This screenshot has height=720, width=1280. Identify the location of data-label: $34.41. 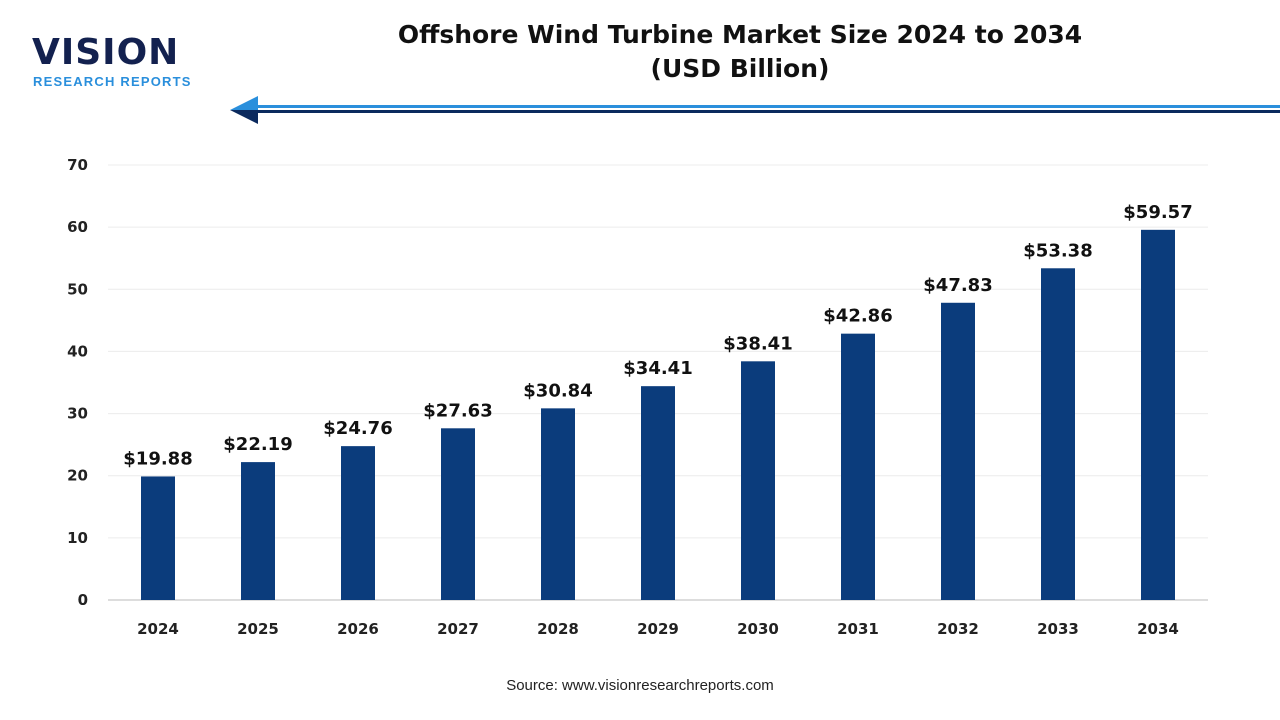
(657, 368).